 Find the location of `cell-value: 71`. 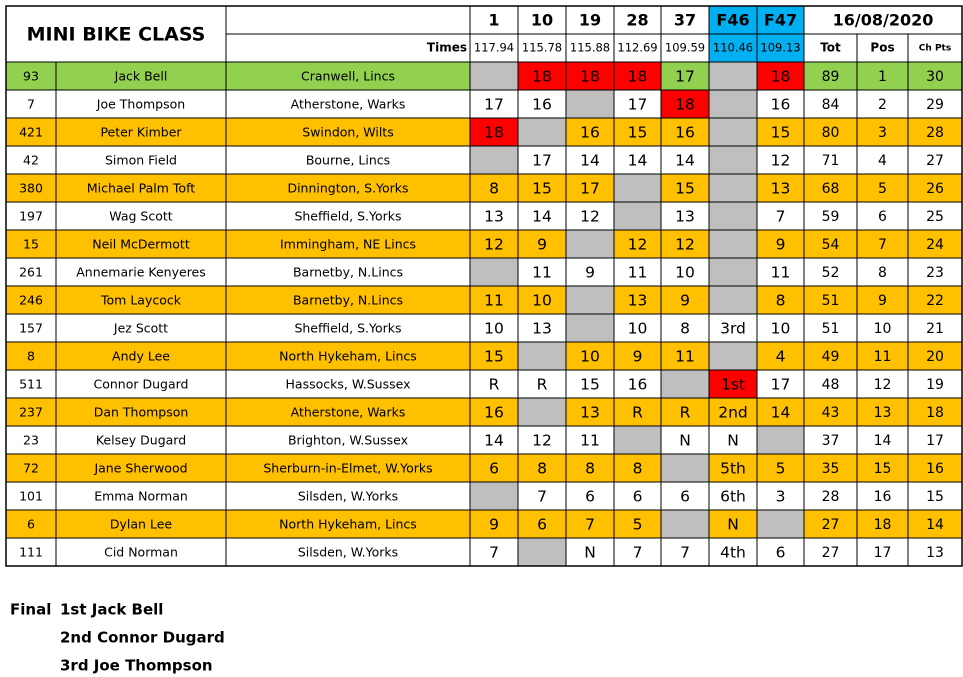

cell-value: 71 is located at coordinates (831, 161).